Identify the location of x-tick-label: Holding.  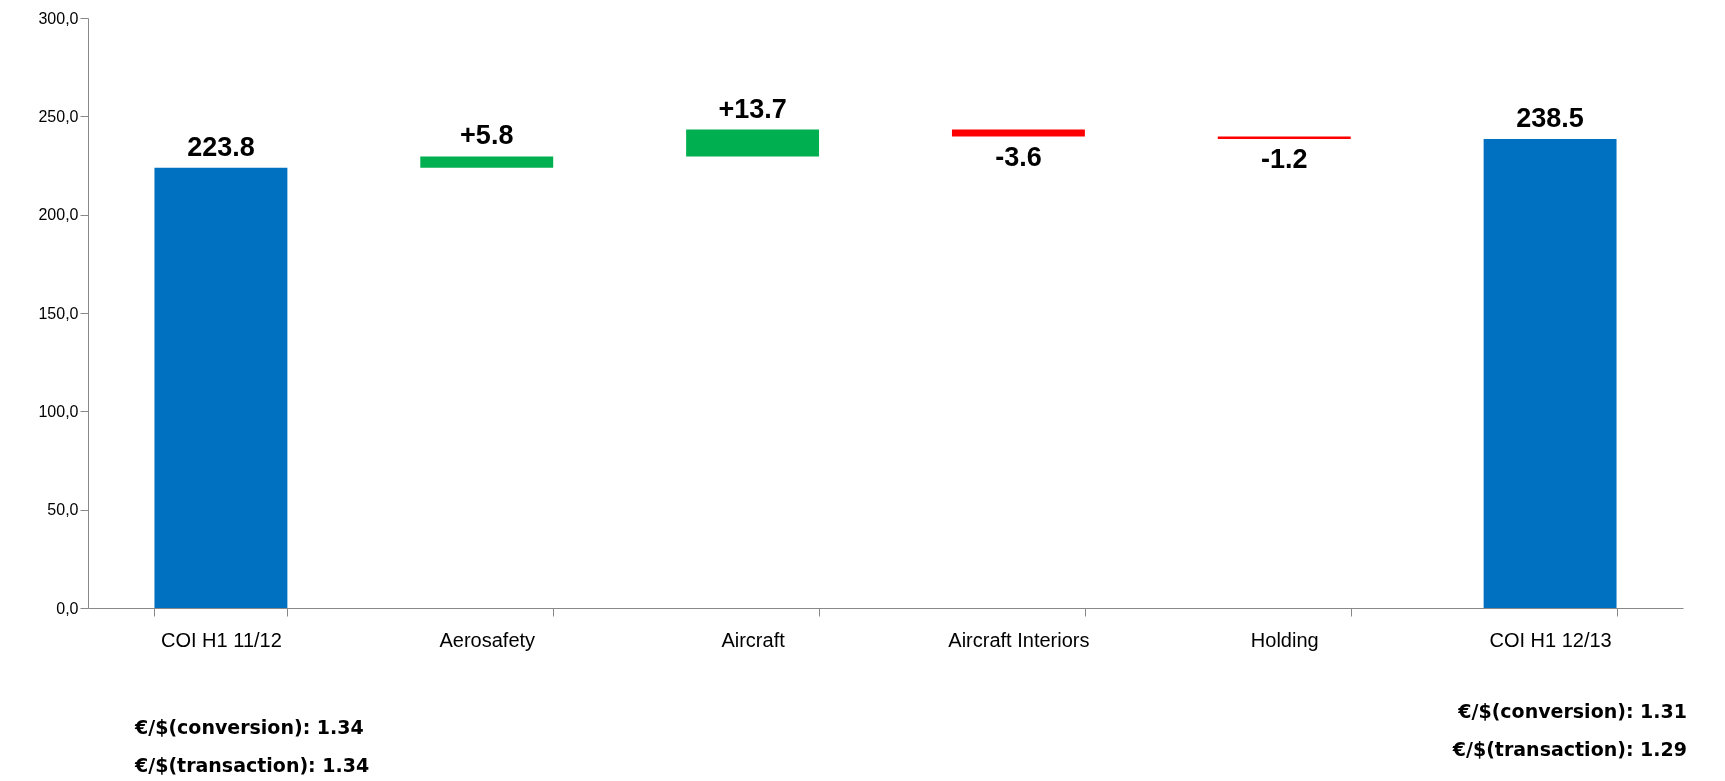
(1284, 639).